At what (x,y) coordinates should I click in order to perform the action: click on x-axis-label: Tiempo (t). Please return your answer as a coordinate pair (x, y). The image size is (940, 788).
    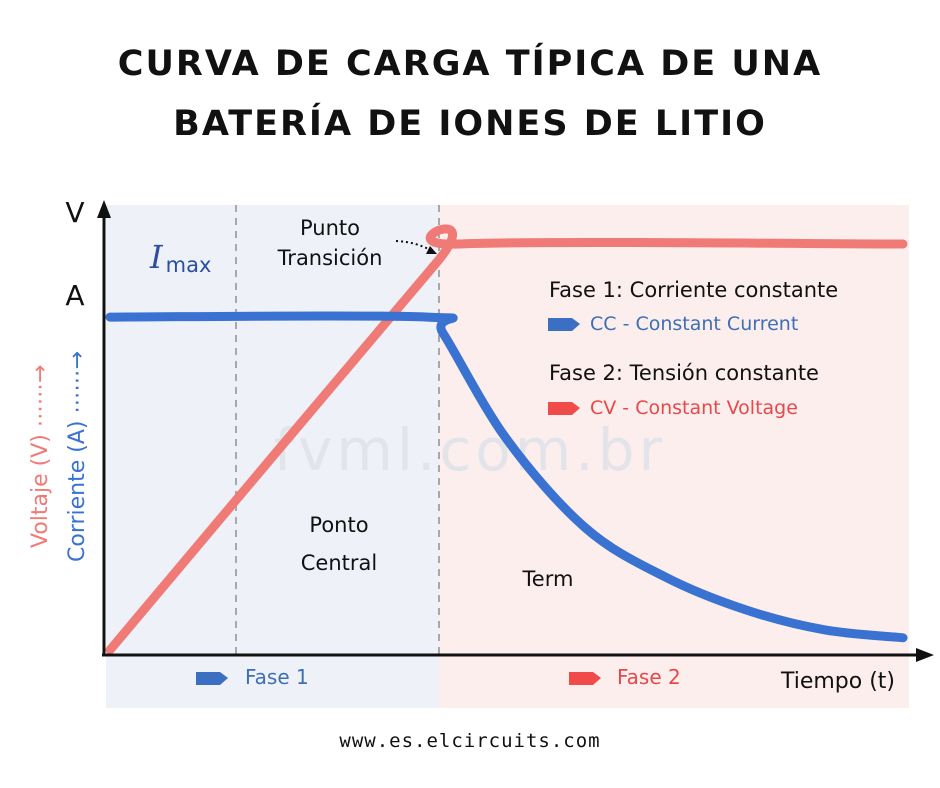
    Looking at the image, I should click on (837, 681).